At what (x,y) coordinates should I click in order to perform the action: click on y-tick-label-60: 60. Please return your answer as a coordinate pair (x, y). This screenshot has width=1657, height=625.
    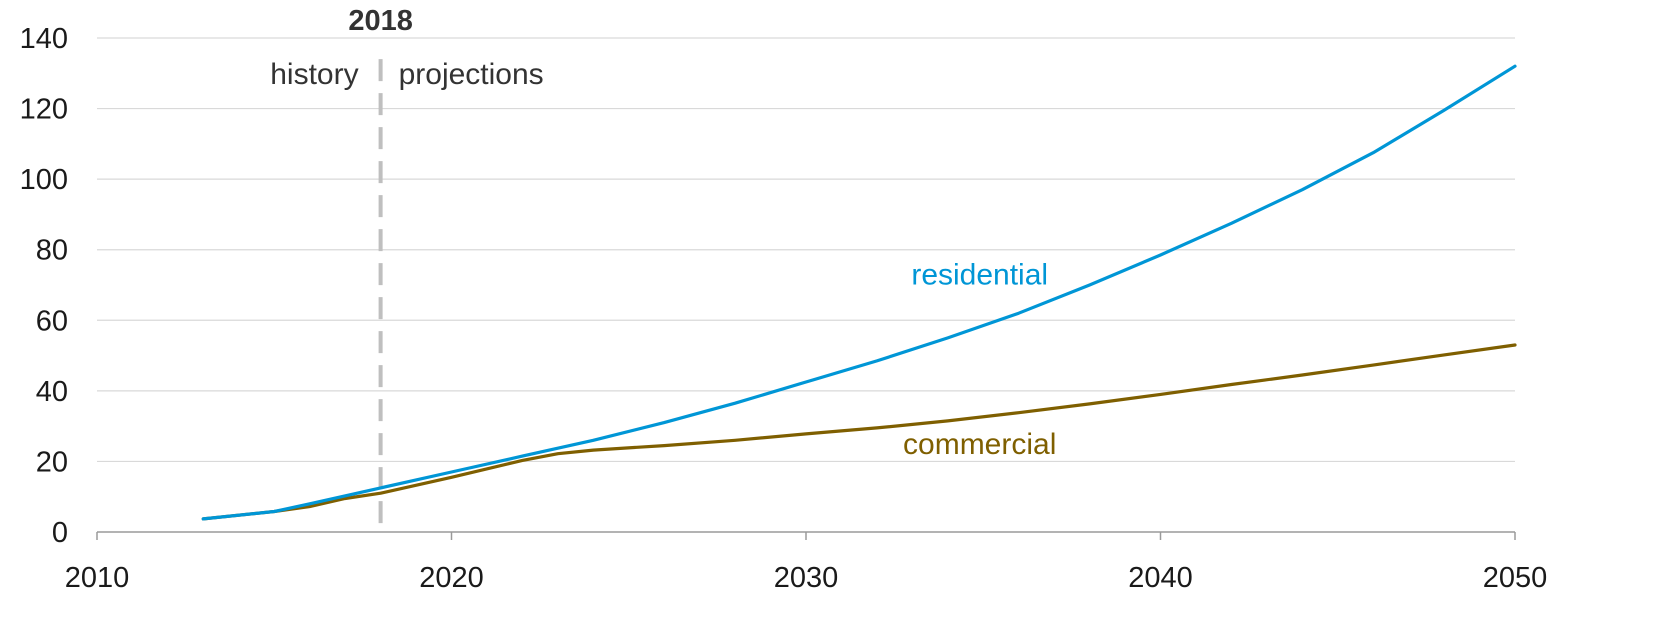
    Looking at the image, I should click on (52, 321).